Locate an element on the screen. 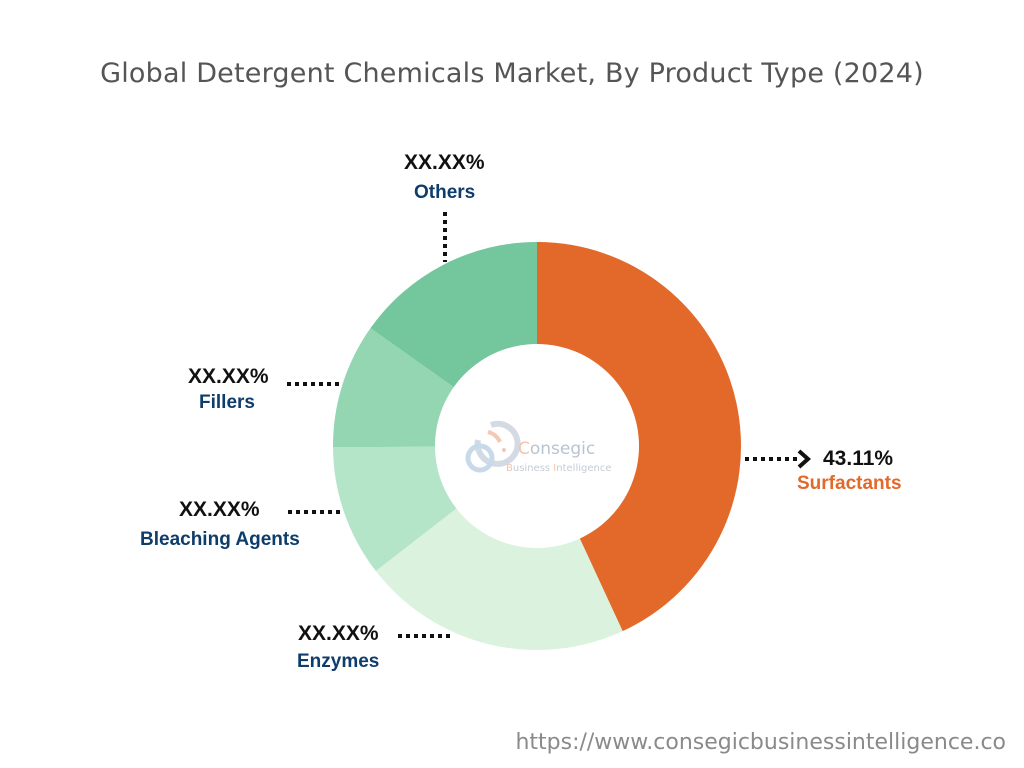 This screenshot has width=1024, height=768. surfactants-value-label: 43.11% is located at coordinates (858, 458).